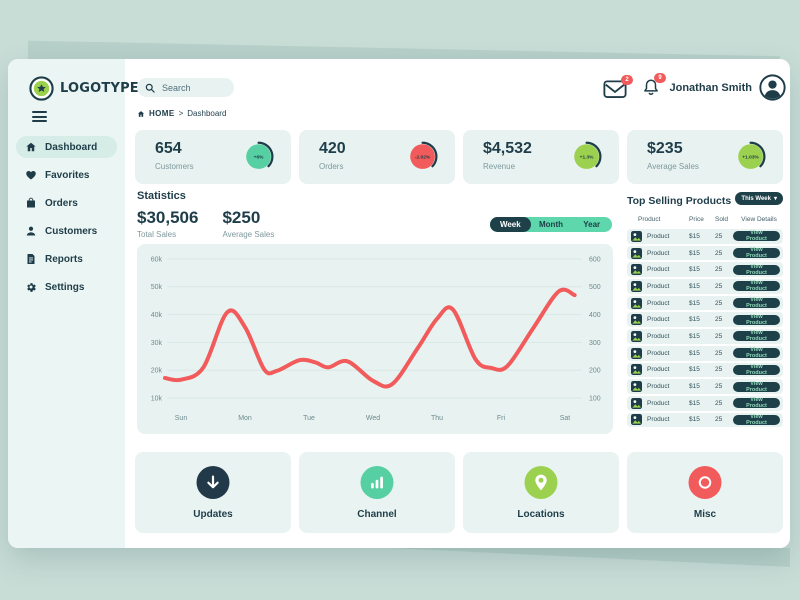 Image resolution: width=800 pixels, height=600 pixels. Describe the element at coordinates (157, 343) in the screenshot. I see `svg-text: 30k` at that location.